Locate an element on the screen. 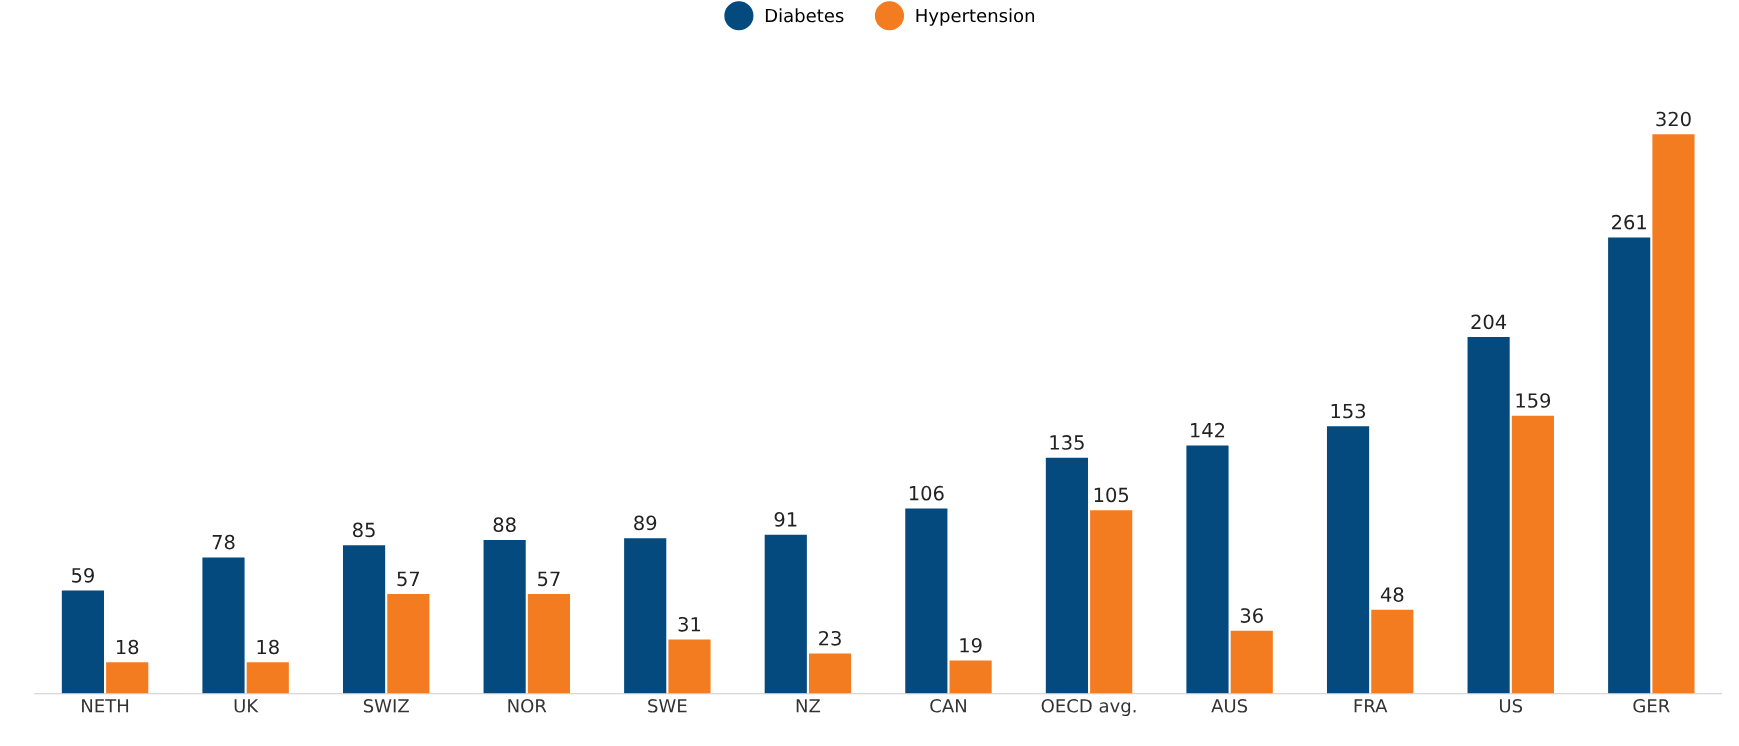 This screenshot has height=746, width=1739. x-tick-label: NETH is located at coordinates (105, 706).